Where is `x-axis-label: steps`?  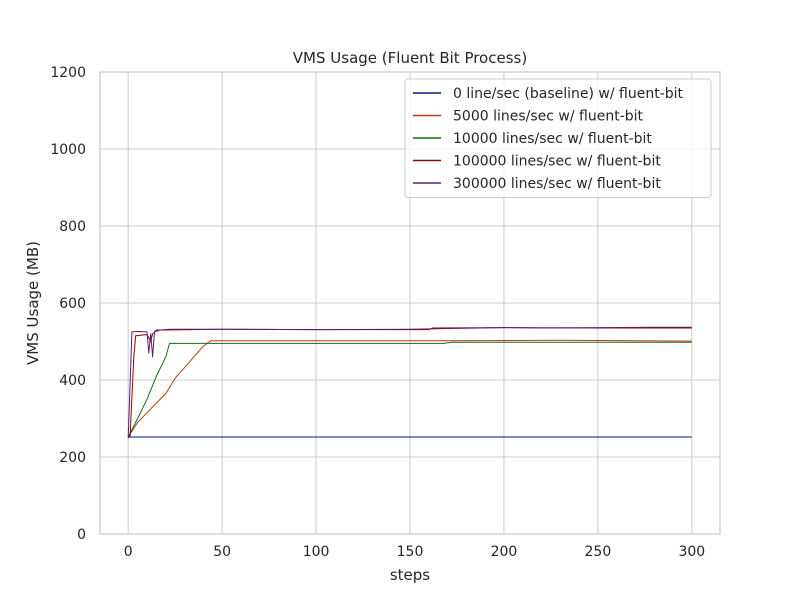
x-axis-label: steps is located at coordinates (410, 575).